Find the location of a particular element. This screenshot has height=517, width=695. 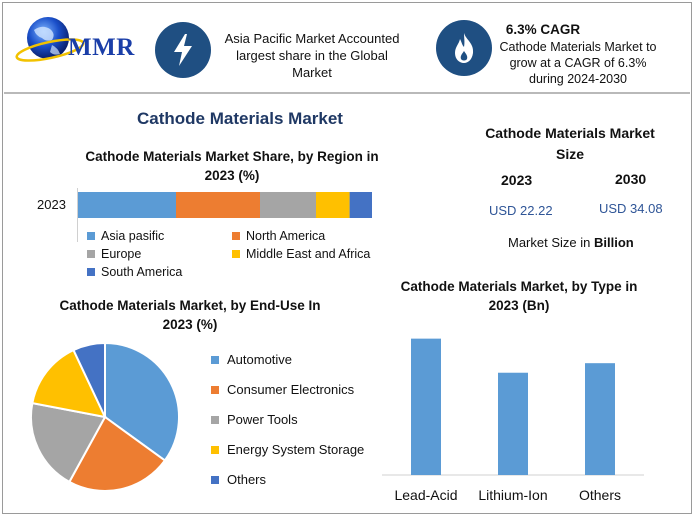

legend-label: Automotive is located at coordinates (260, 359).